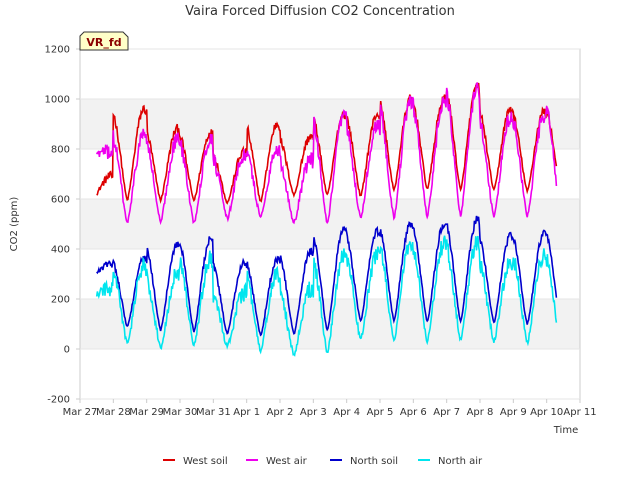  Describe the element at coordinates (113, 412) in the screenshot. I see `x-tick-label: Mar 28` at that location.